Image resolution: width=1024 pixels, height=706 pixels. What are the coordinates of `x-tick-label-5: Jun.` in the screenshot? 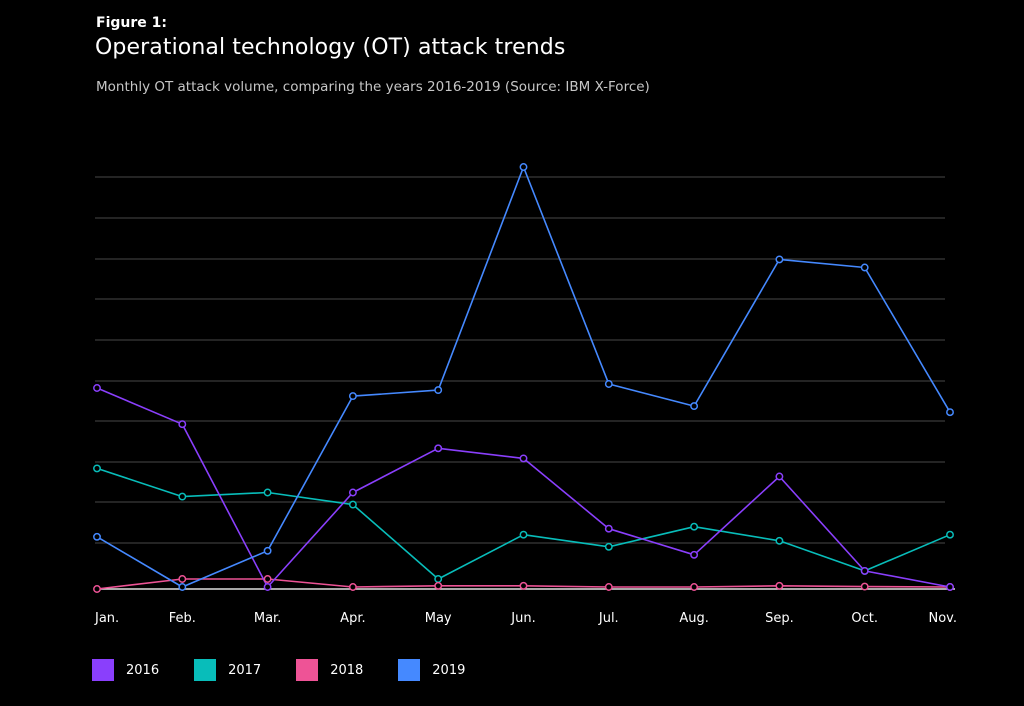 It's located at (522, 618).